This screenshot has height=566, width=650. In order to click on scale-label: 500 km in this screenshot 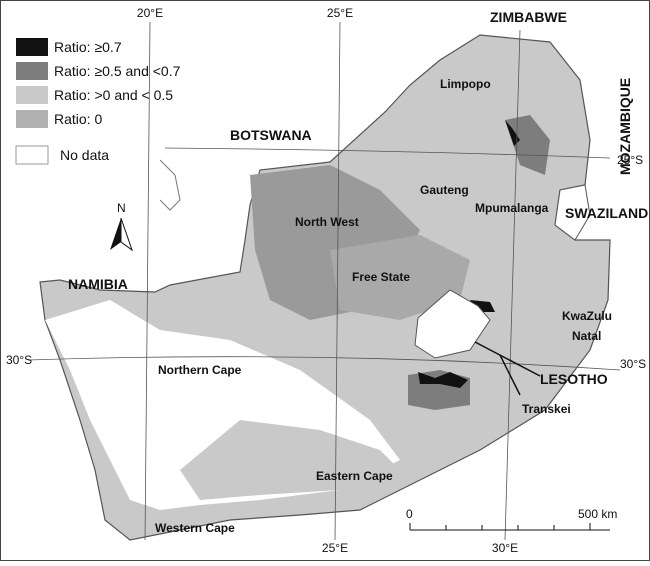, I will do `click(597, 514)`.